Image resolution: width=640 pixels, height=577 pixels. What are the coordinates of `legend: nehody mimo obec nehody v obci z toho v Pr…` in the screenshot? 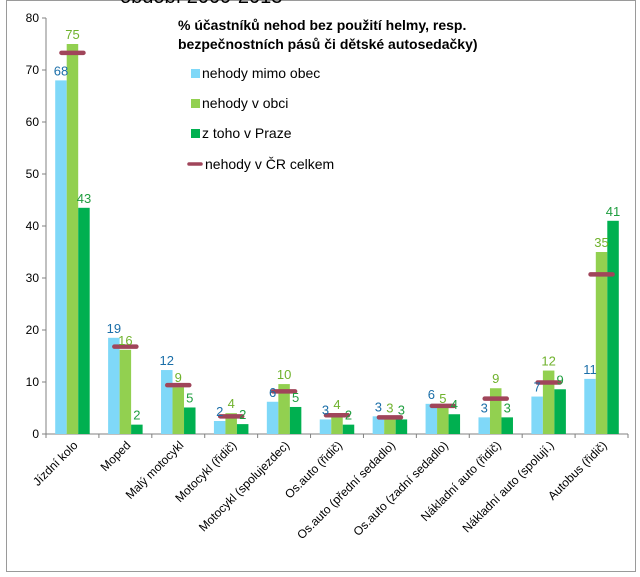 It's located at (260, 118).